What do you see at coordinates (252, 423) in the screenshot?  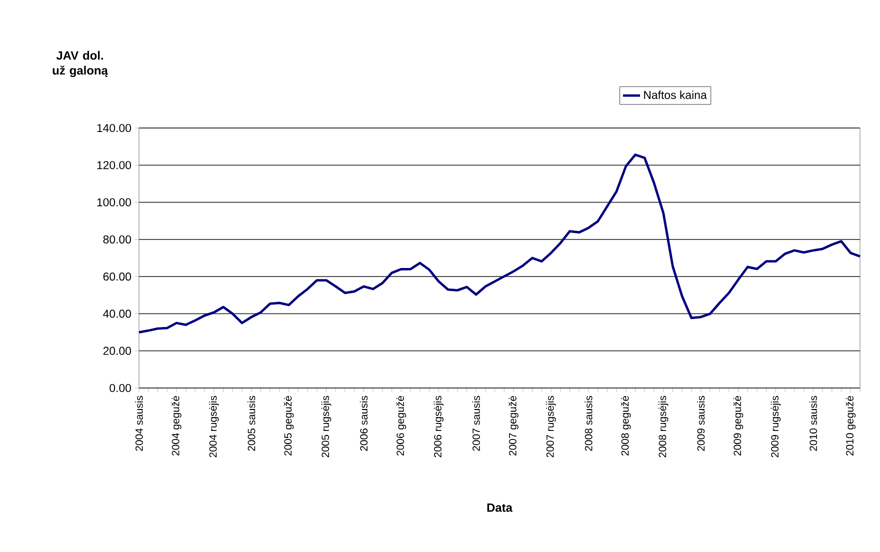 I see `x-tick-label: 2005 sausis` at bounding box center [252, 423].